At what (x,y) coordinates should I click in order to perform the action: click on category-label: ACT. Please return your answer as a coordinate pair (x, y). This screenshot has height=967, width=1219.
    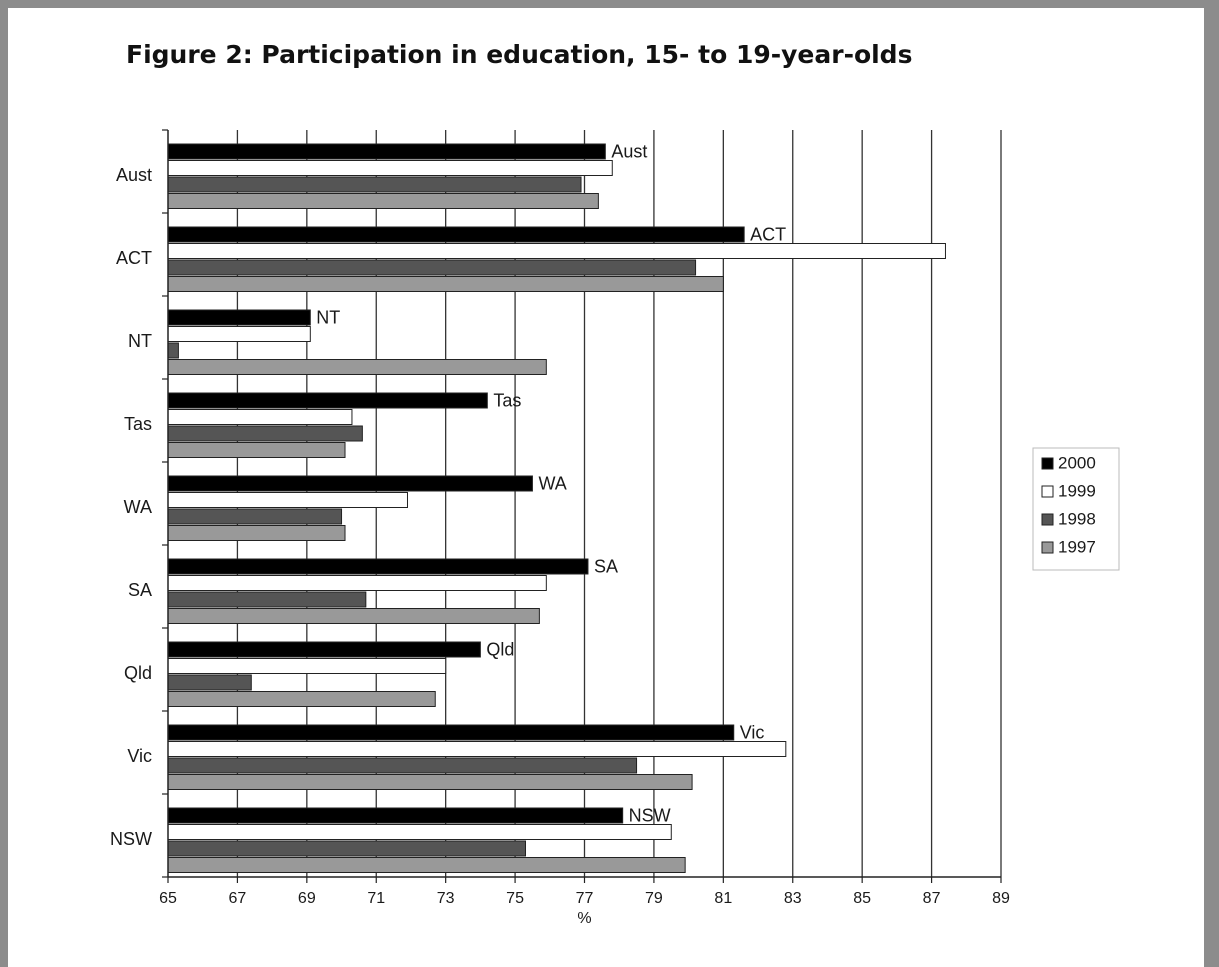
    Looking at the image, I should click on (134, 258).